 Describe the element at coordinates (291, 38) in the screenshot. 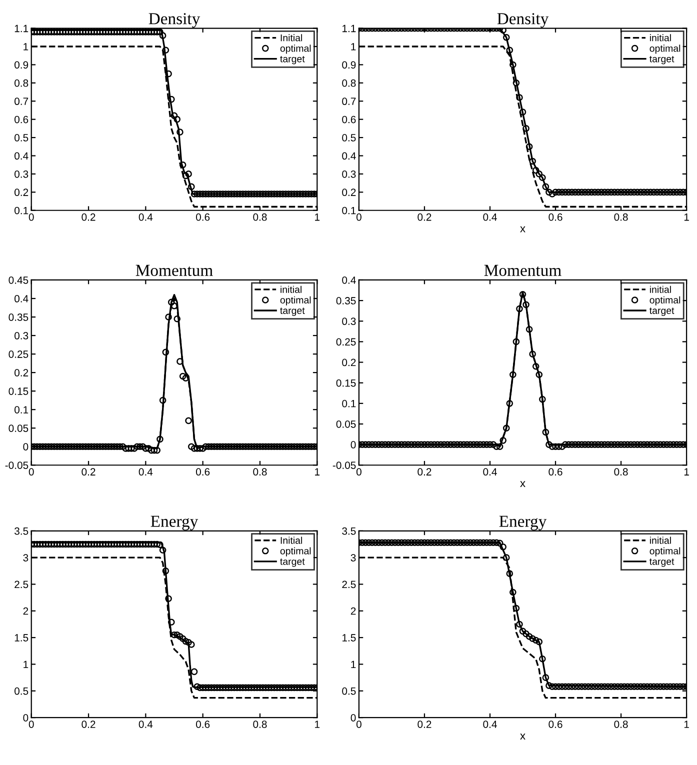

I see `legend-label: Initial` at that location.